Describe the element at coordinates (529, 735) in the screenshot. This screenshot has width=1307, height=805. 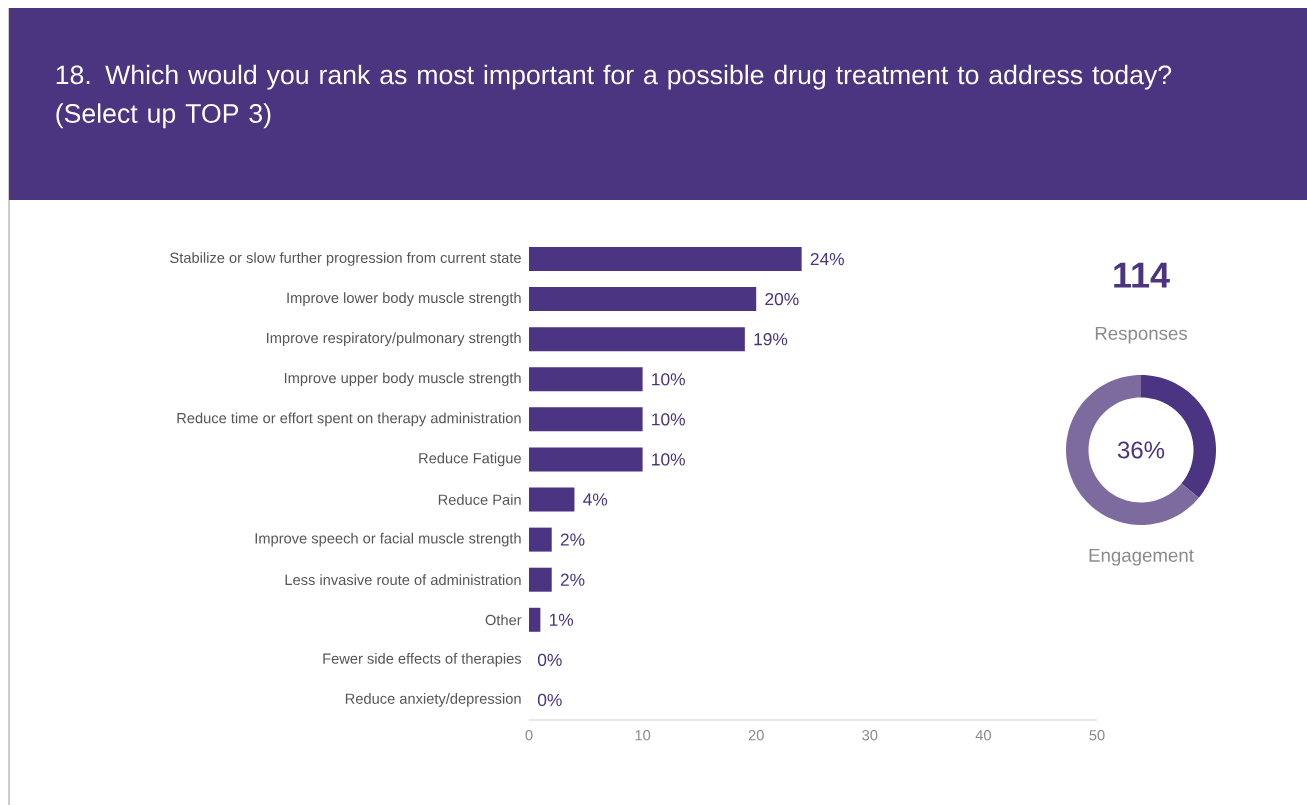
I see `x-tick-label: 0` at that location.